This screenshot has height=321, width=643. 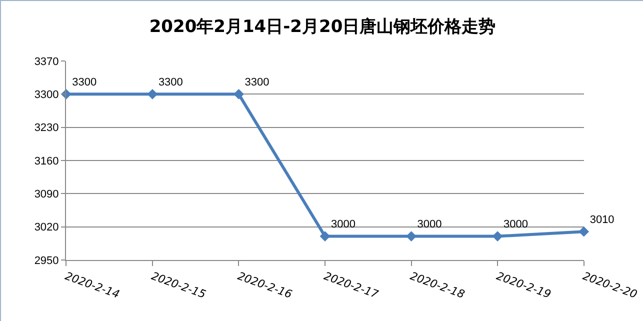 What do you see at coordinates (602, 220) in the screenshot?
I see `data-label: 3010` at bounding box center [602, 220].